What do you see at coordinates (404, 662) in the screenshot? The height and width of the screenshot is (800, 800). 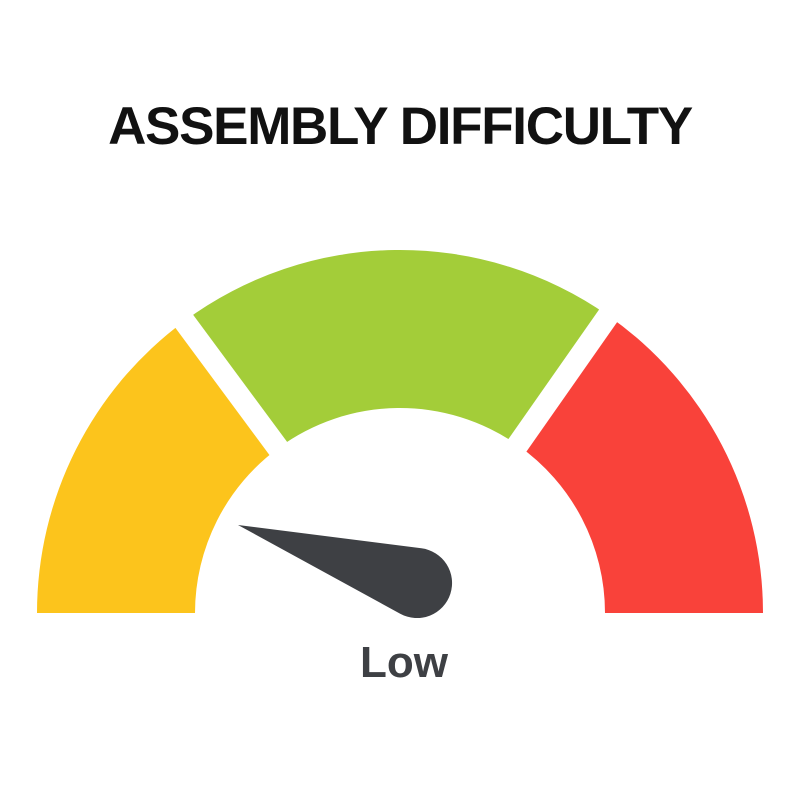 I see `gauge-value-label: Low` at bounding box center [404, 662].